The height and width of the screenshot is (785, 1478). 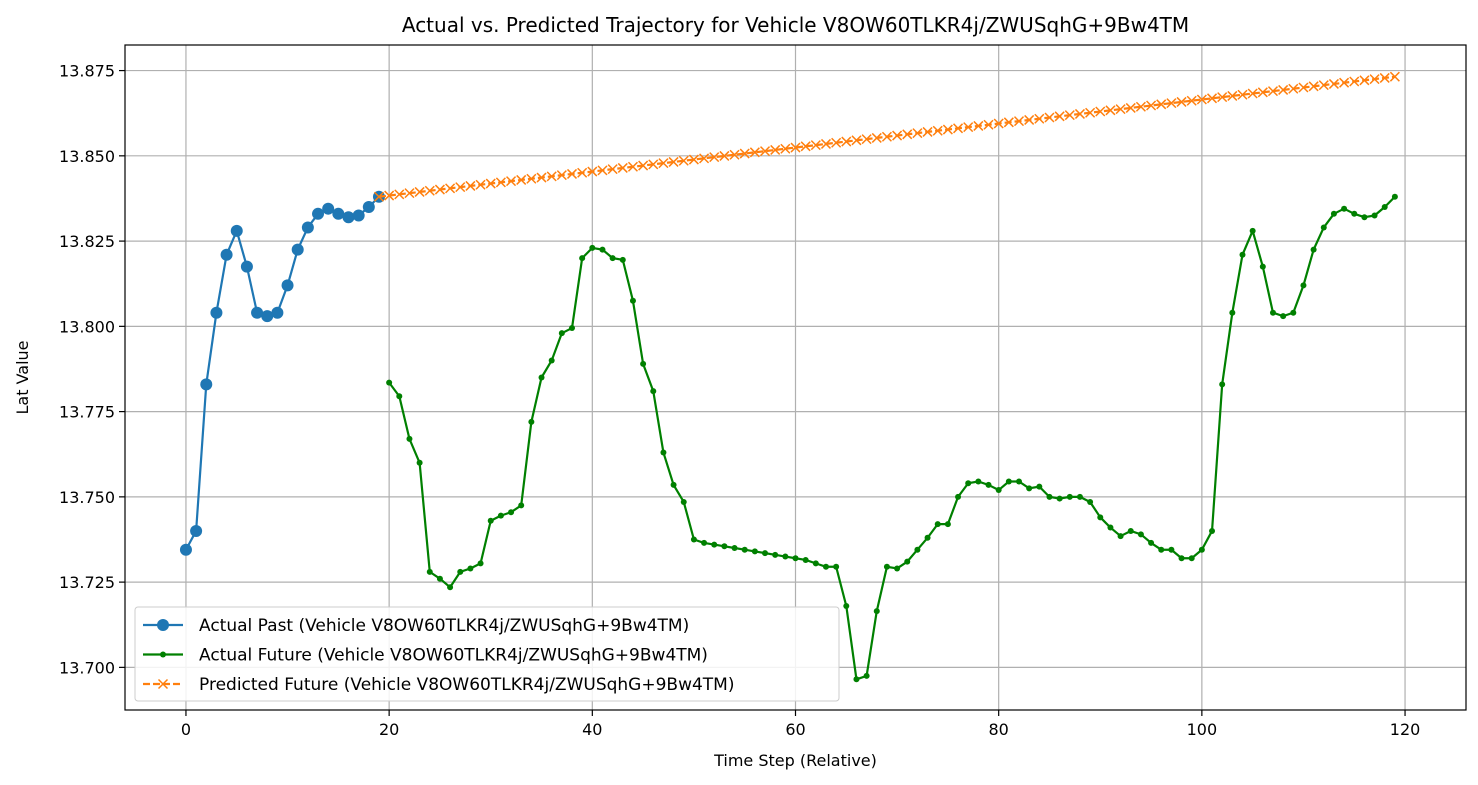 I want to click on x-tick-label: 60, so click(x=795, y=729).